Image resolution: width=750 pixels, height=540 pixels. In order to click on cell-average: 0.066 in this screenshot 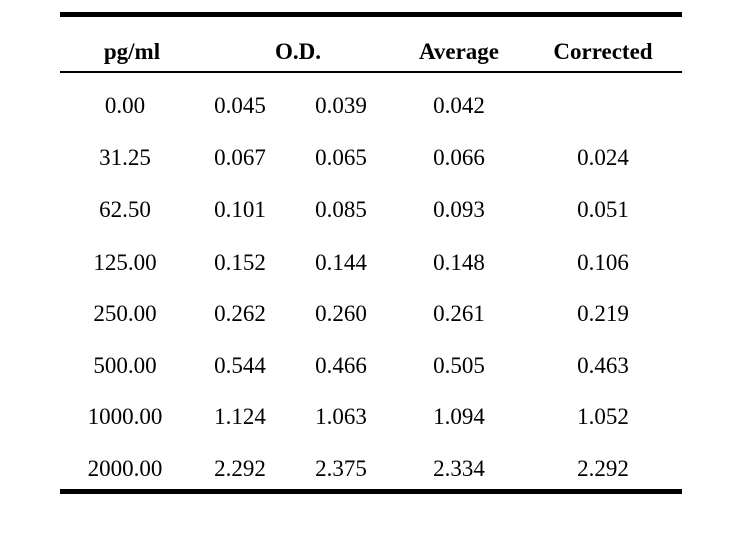, I will do `click(459, 157)`.